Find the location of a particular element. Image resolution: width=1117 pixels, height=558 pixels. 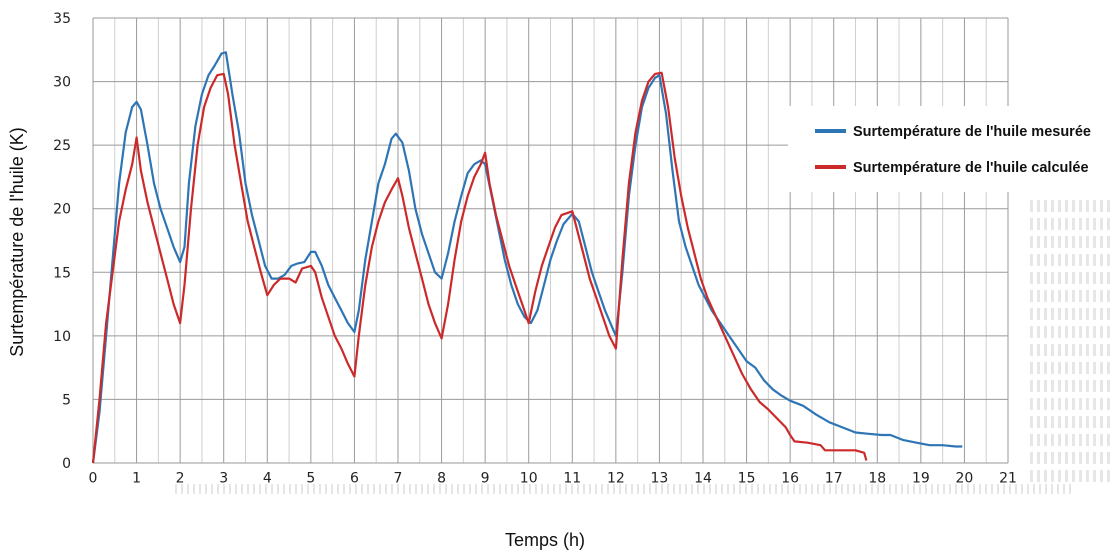

x-tick-label: 2 is located at coordinates (180, 479).